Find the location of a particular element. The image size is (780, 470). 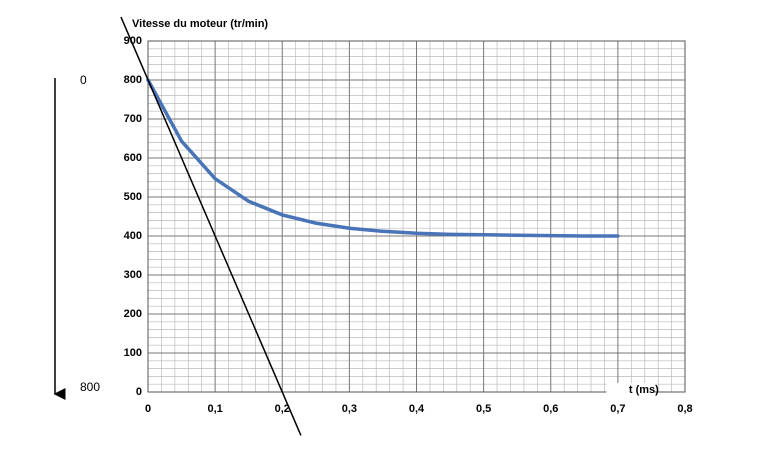

x-tick-label: 0,4 is located at coordinates (417, 409).